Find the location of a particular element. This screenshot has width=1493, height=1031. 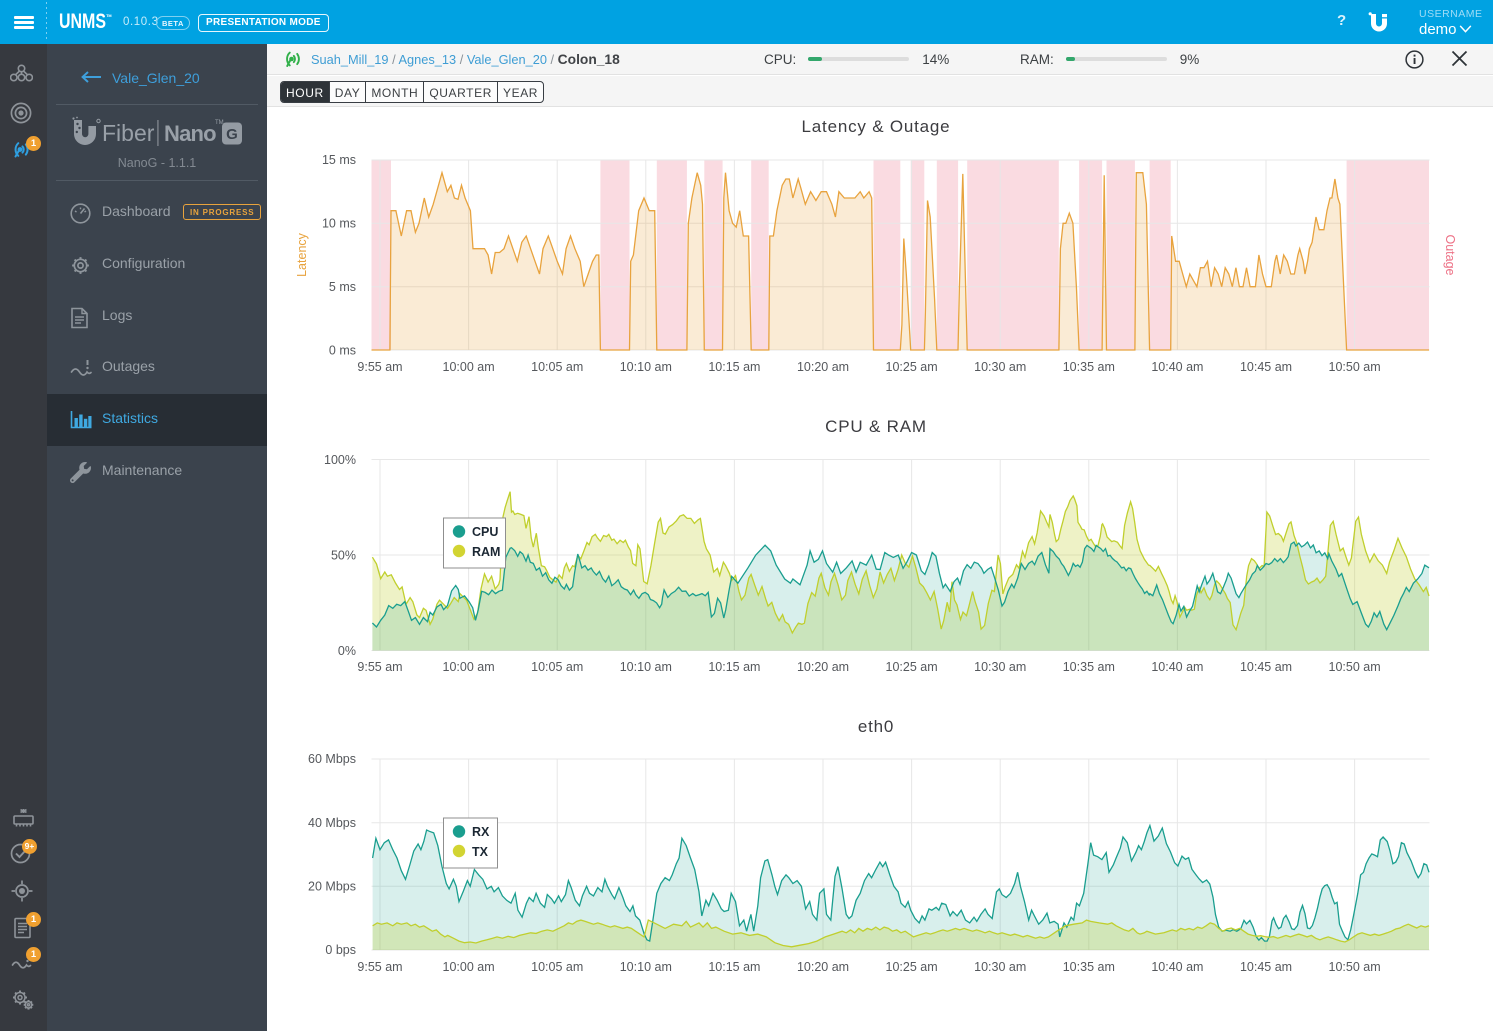

svg-text: Nano is located at coordinates (190, 133).